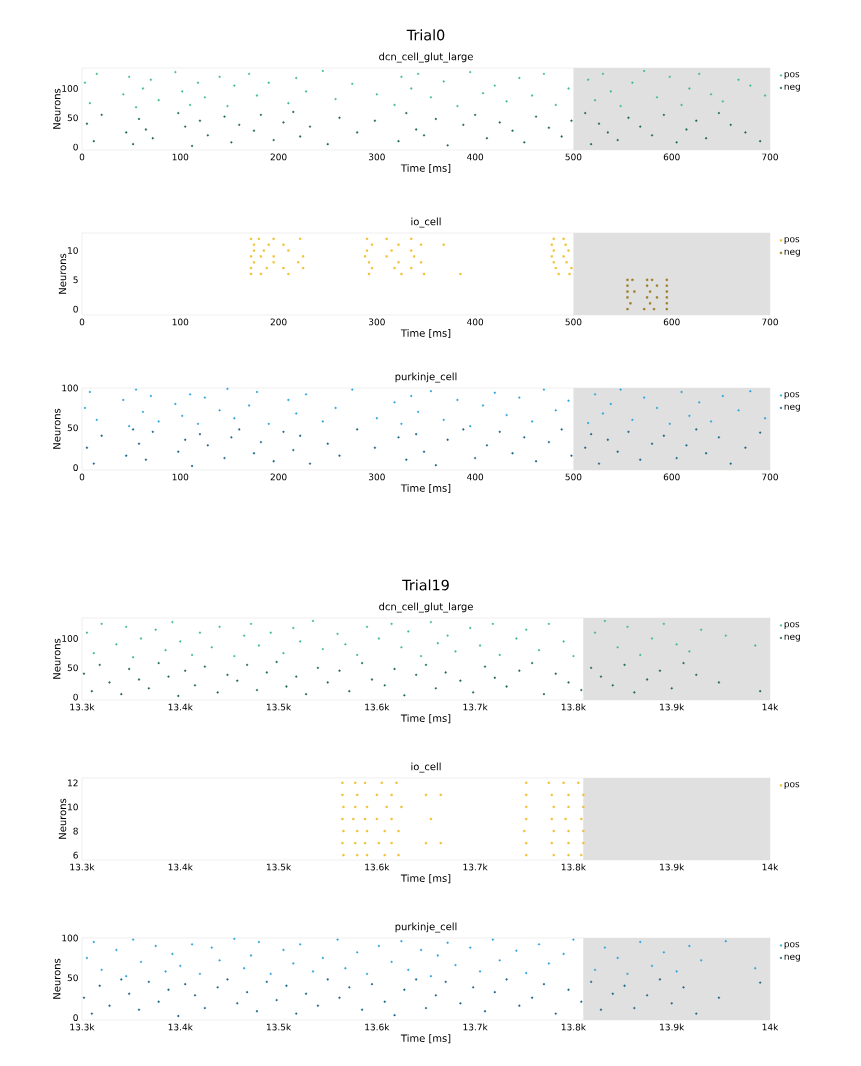  Describe the element at coordinates (75, 855) in the screenshot. I see `y-tick-label: 6` at that location.